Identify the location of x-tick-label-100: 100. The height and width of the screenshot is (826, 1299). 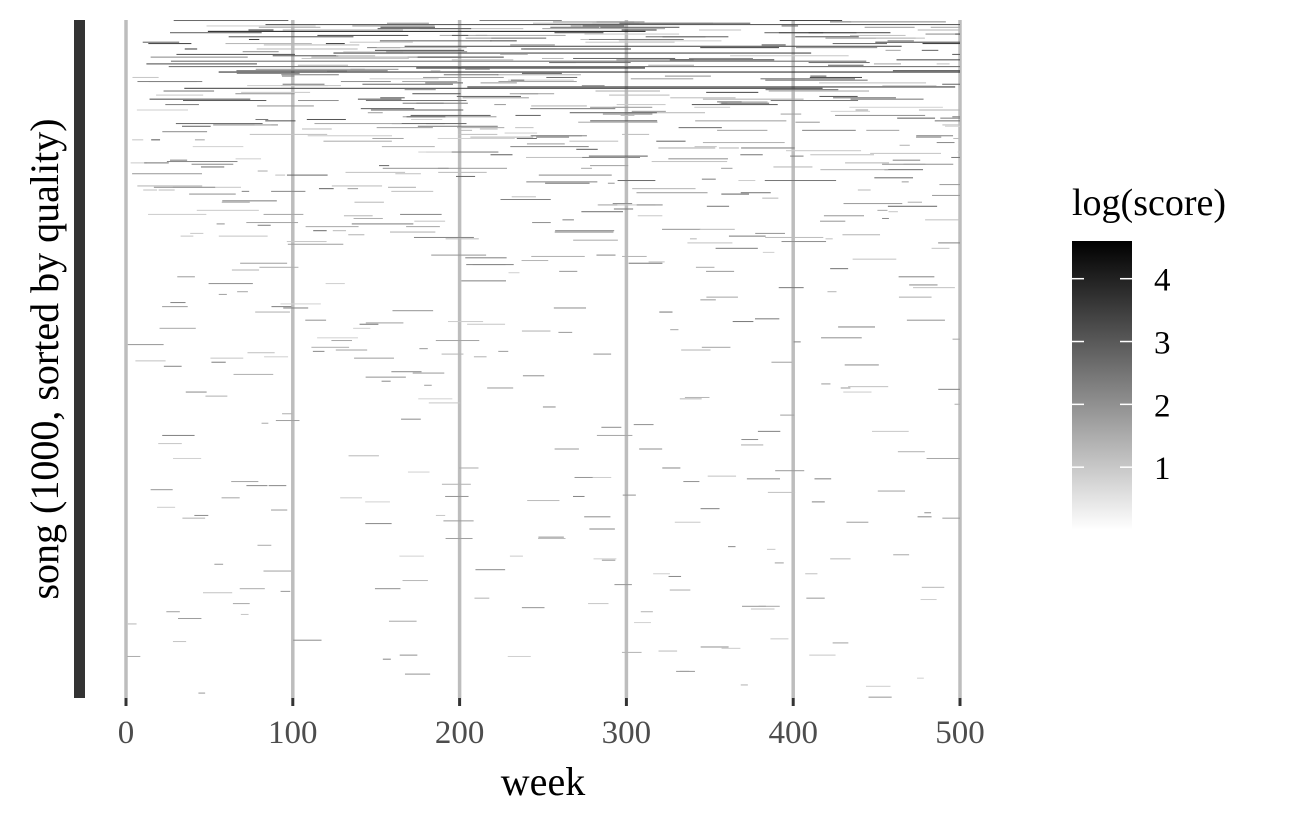
(293, 733).